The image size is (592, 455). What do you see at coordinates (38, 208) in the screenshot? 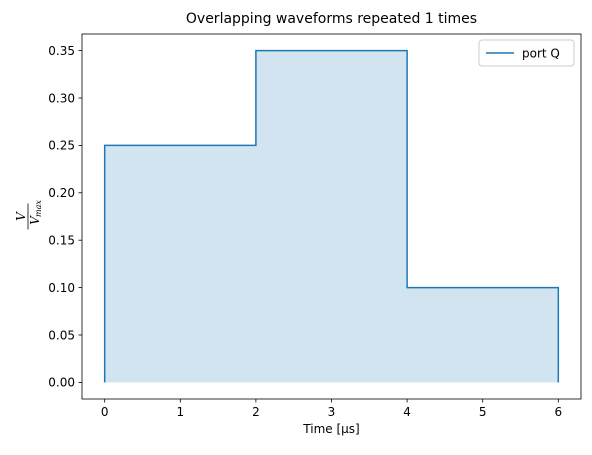
I see `y-label-subscript: max` at bounding box center [38, 208].